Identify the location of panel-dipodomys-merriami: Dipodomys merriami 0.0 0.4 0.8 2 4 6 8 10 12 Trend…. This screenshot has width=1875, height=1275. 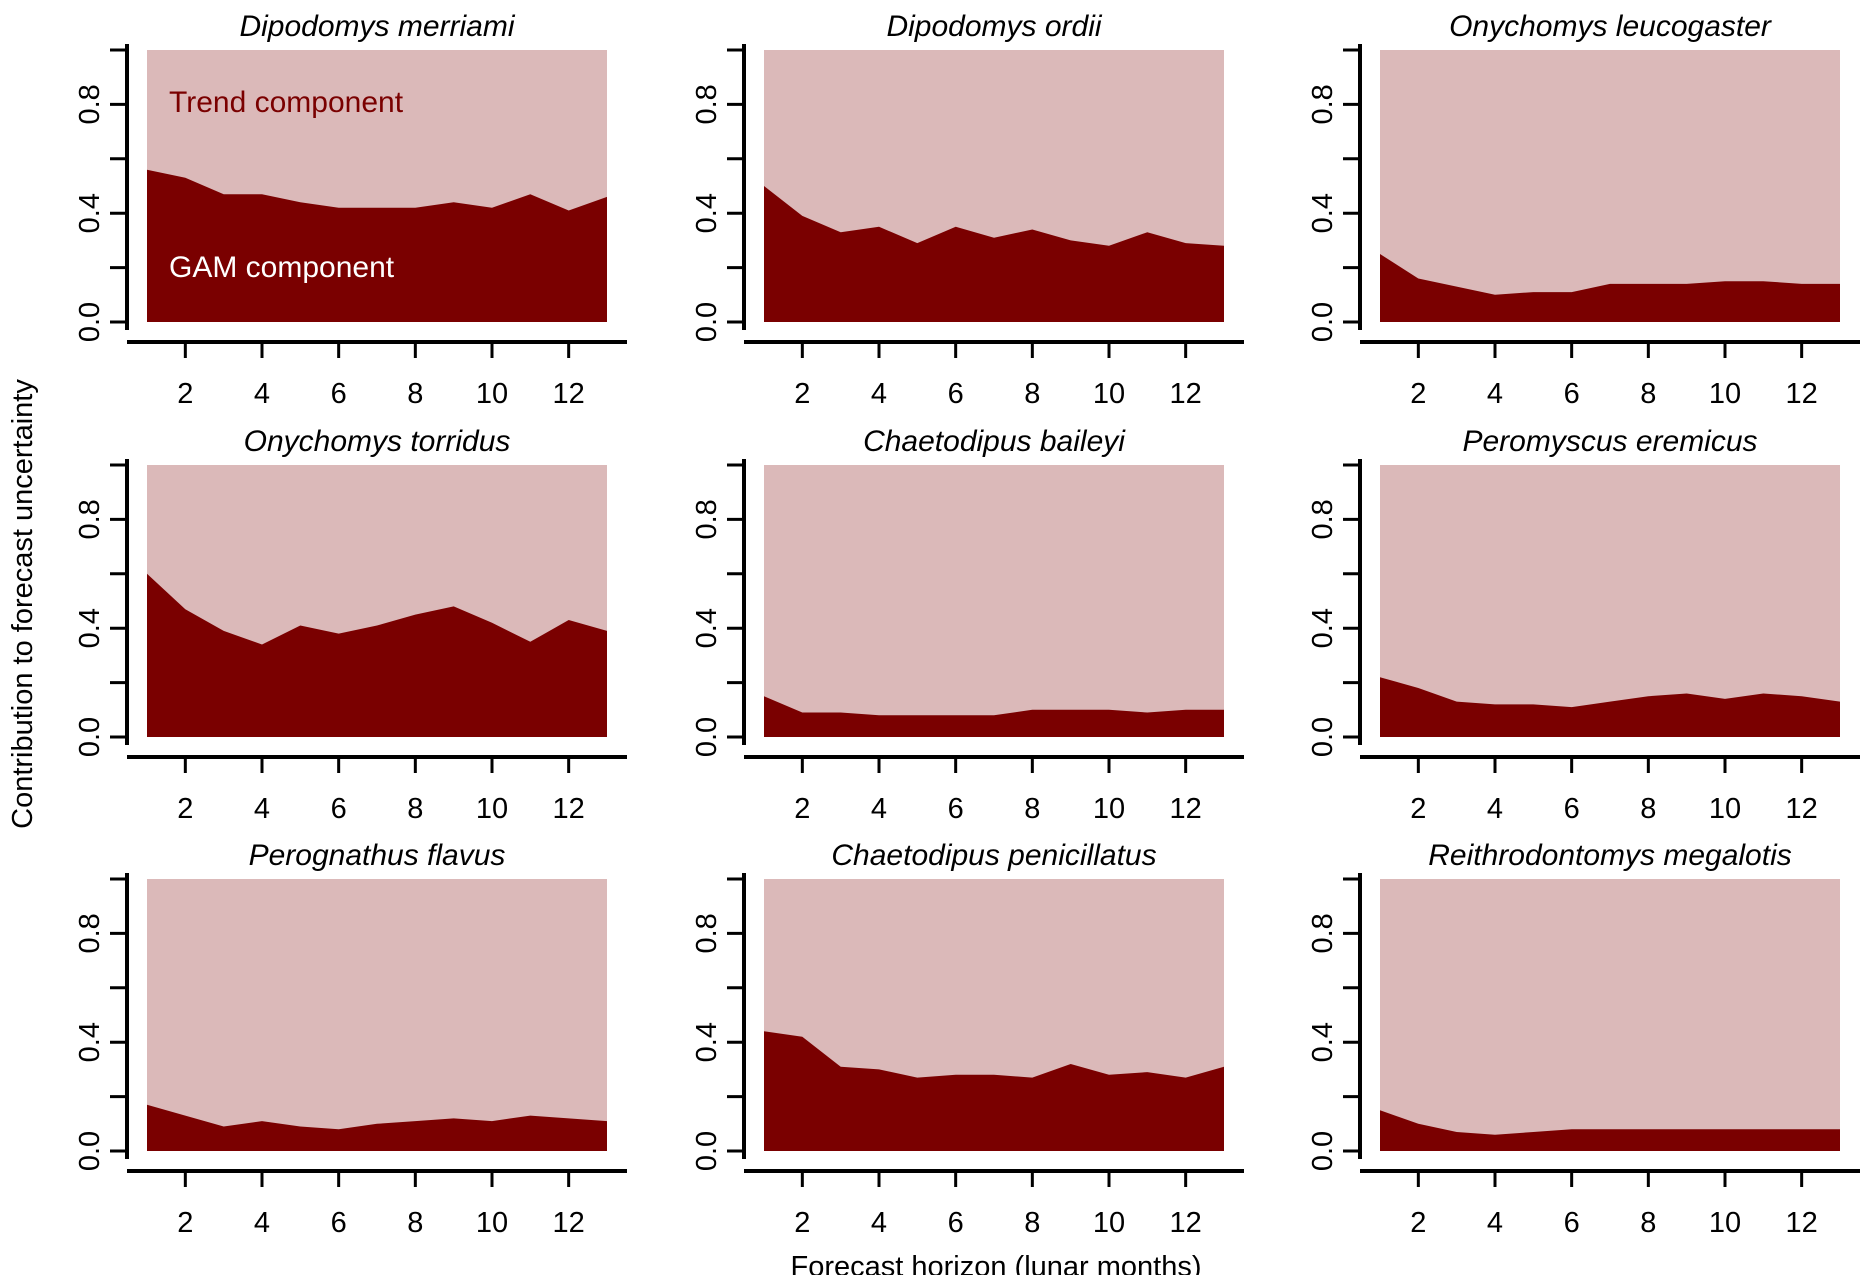
(350, 210).